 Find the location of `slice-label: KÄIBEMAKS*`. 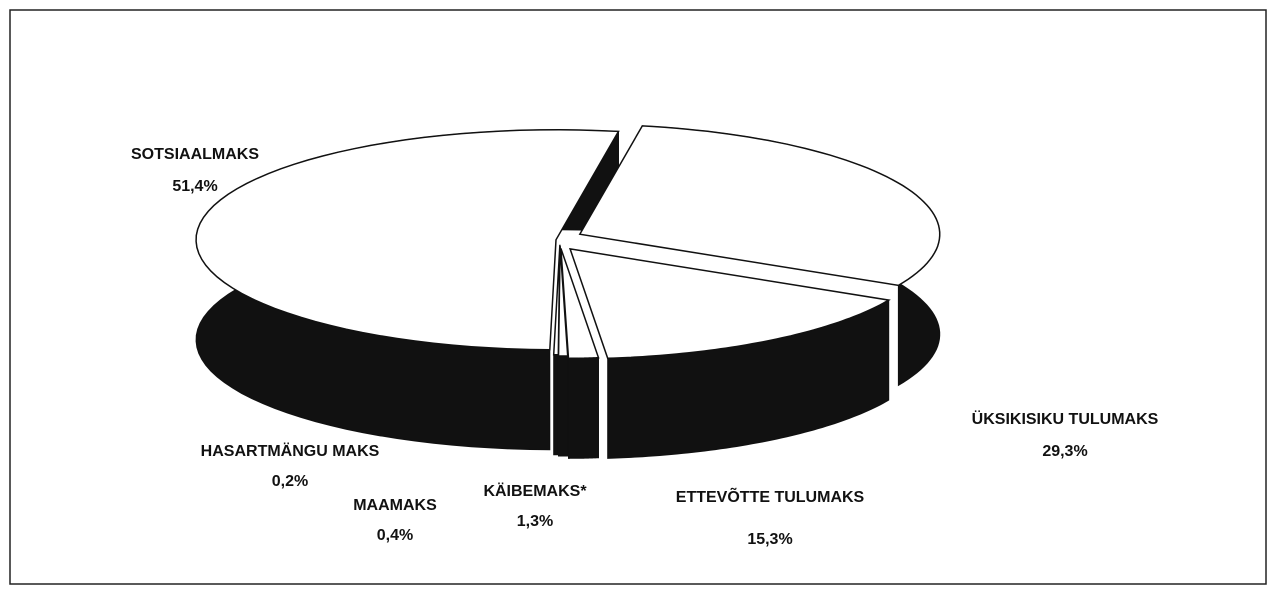

slice-label: KÄIBEMAKS* is located at coordinates (535, 491).